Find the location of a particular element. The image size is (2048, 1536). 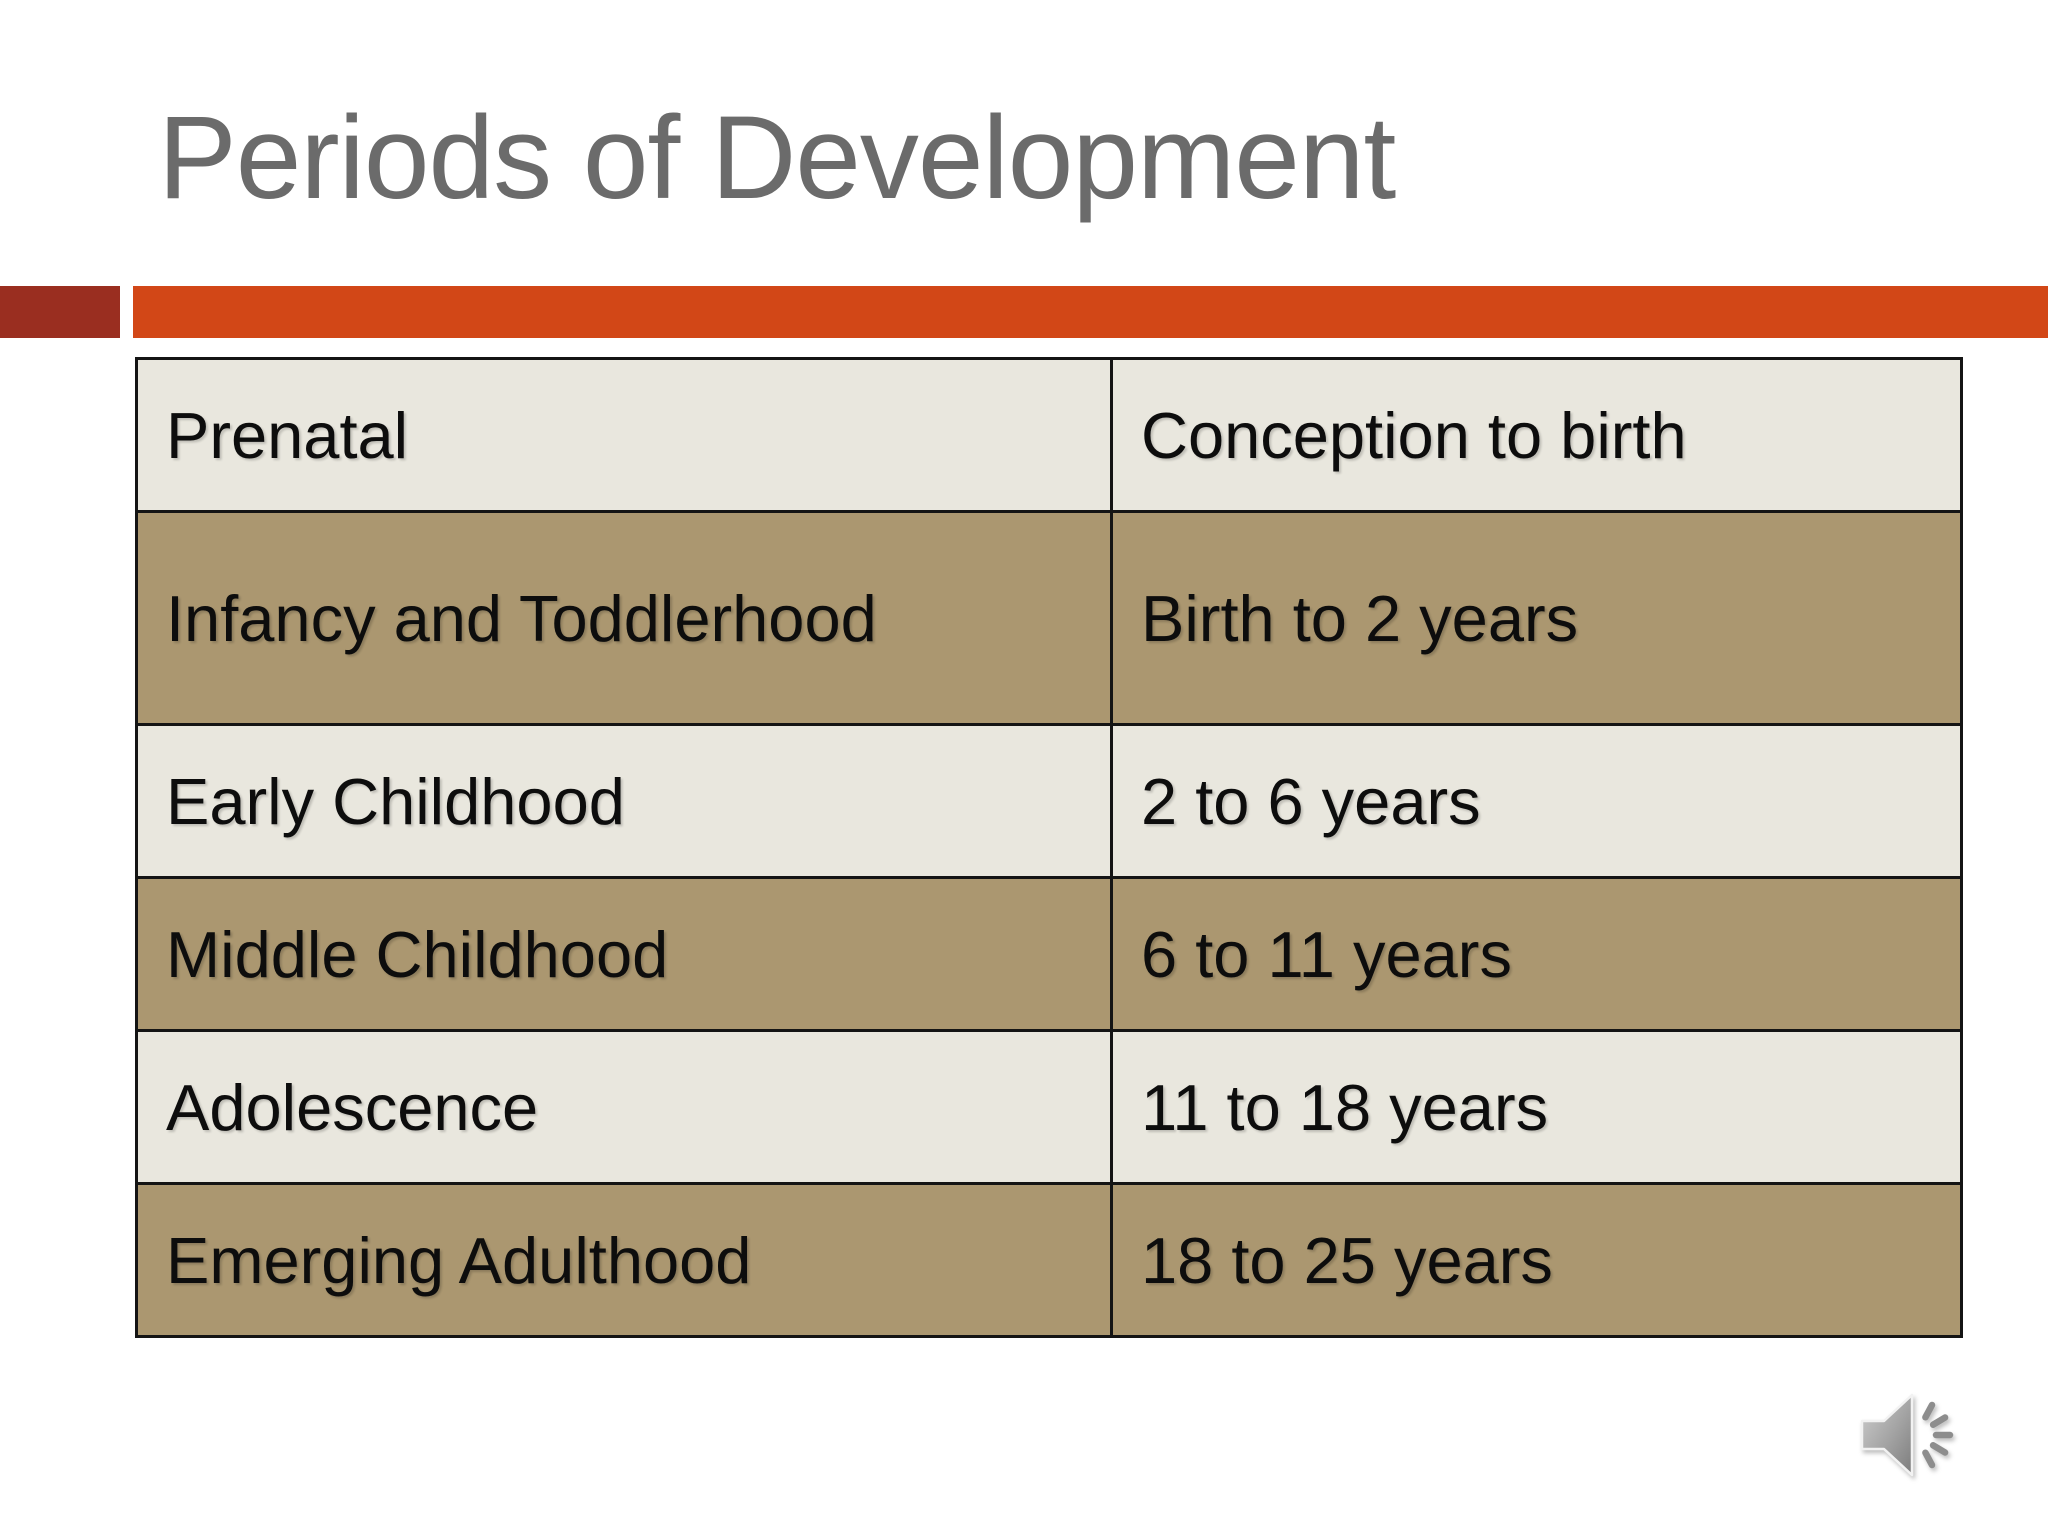

table-row: Early Childhood 2 to 6 years is located at coordinates (1049, 801).